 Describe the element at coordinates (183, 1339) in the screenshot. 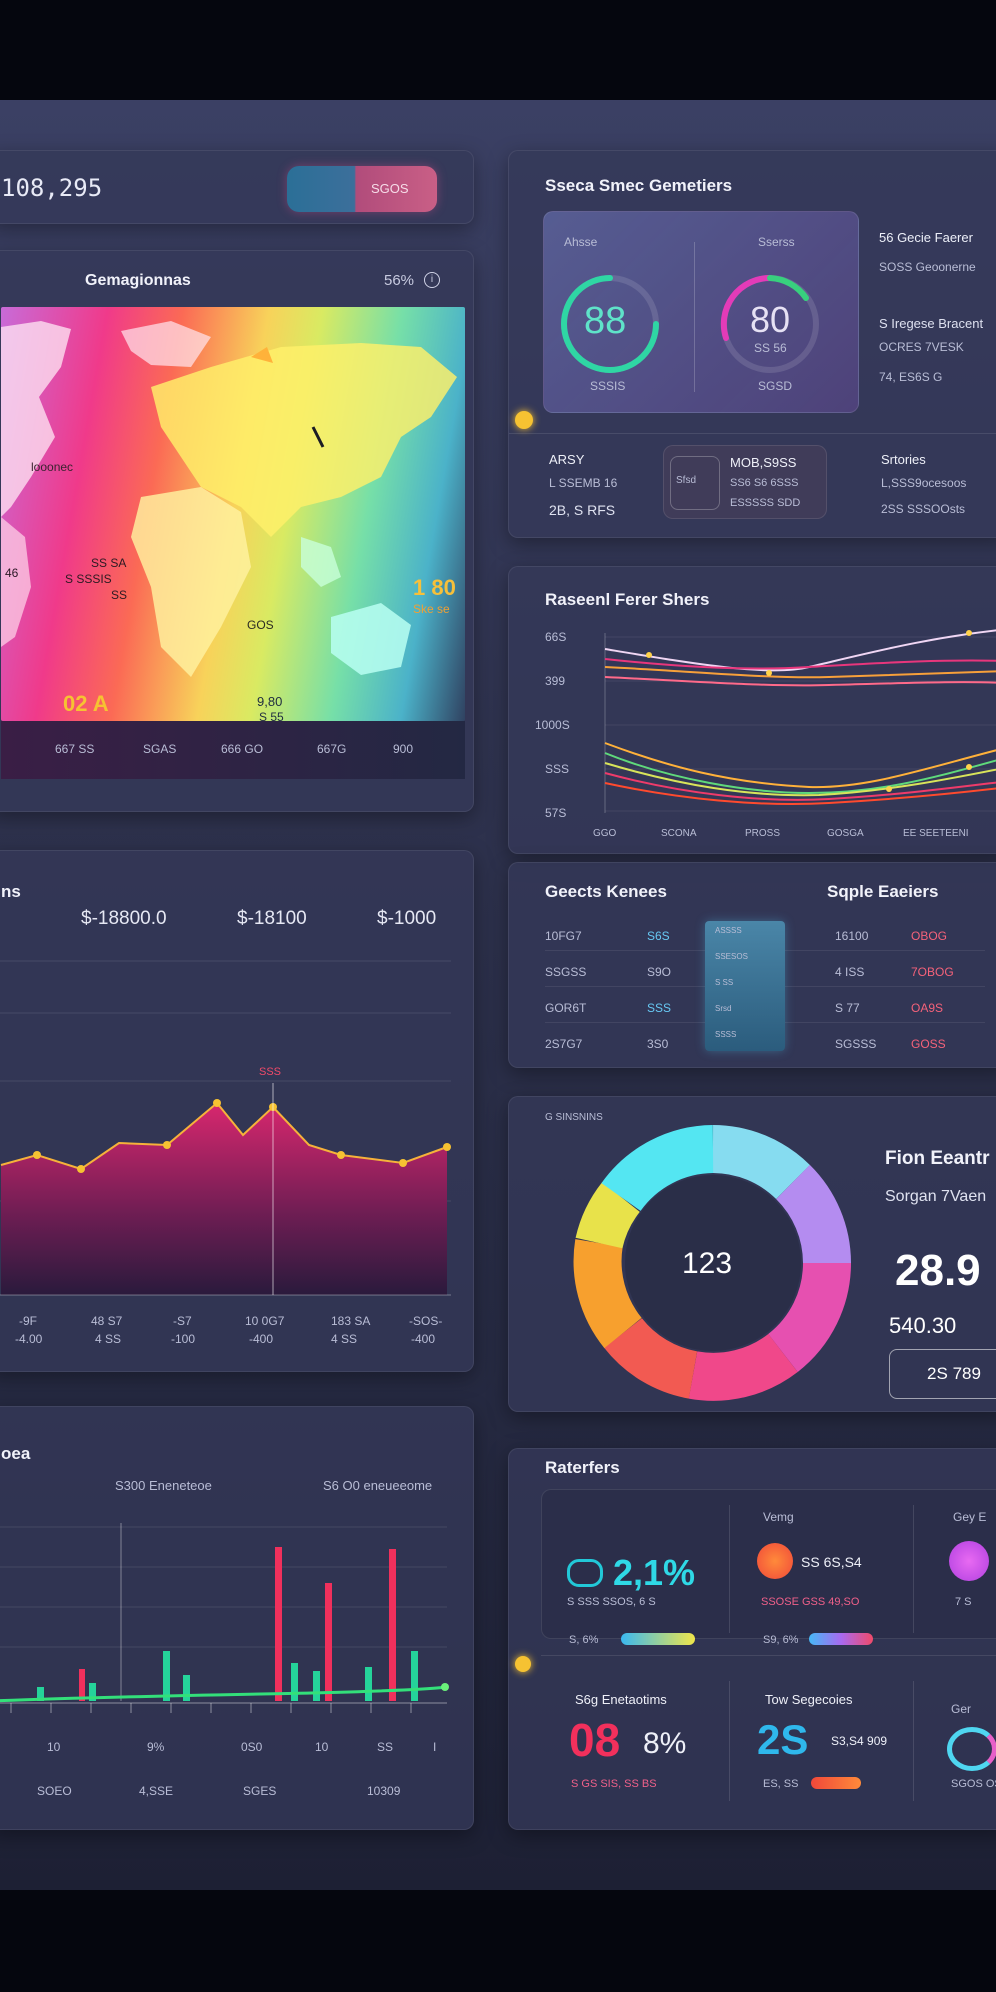

I see `area-x-label: -100` at that location.